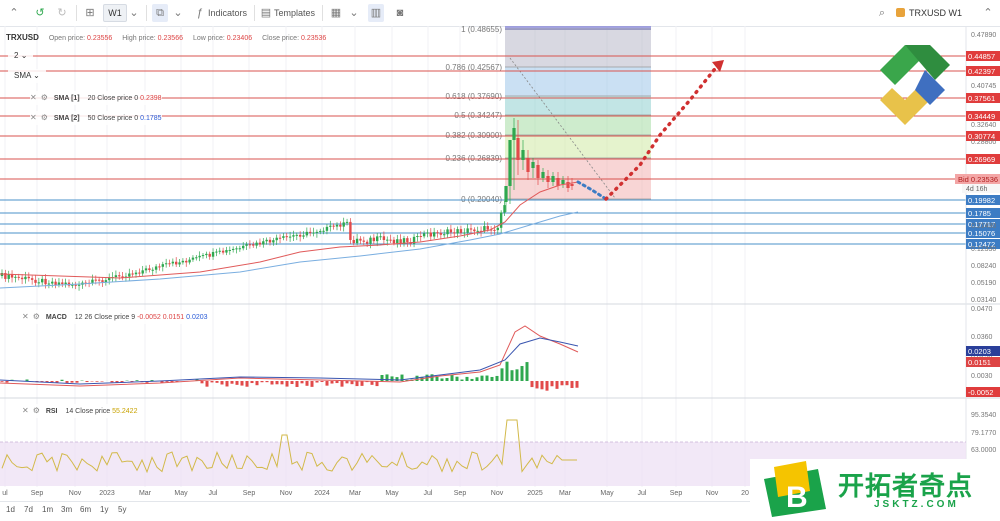 Image resolution: width=1000 pixels, height=521 pixels. I want to click on price-tick-label: 0.47890, so click(983, 35).